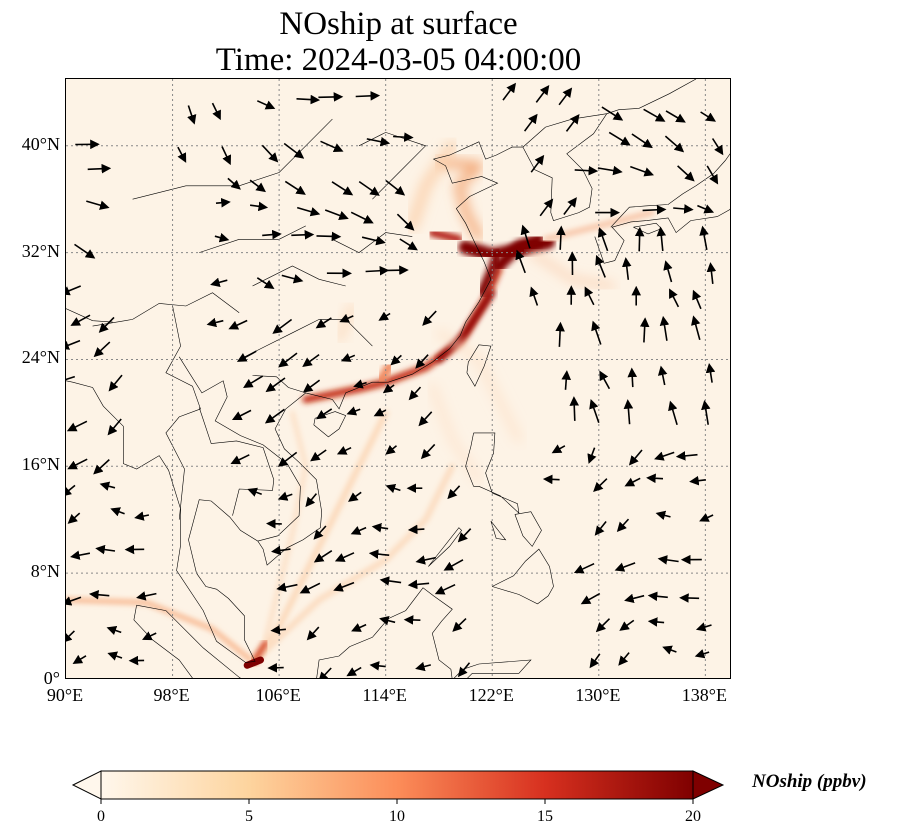 Image resolution: width=904 pixels, height=836 pixels. What do you see at coordinates (249, 816) in the screenshot?
I see `colorbar-tick-label-1: 5` at bounding box center [249, 816].